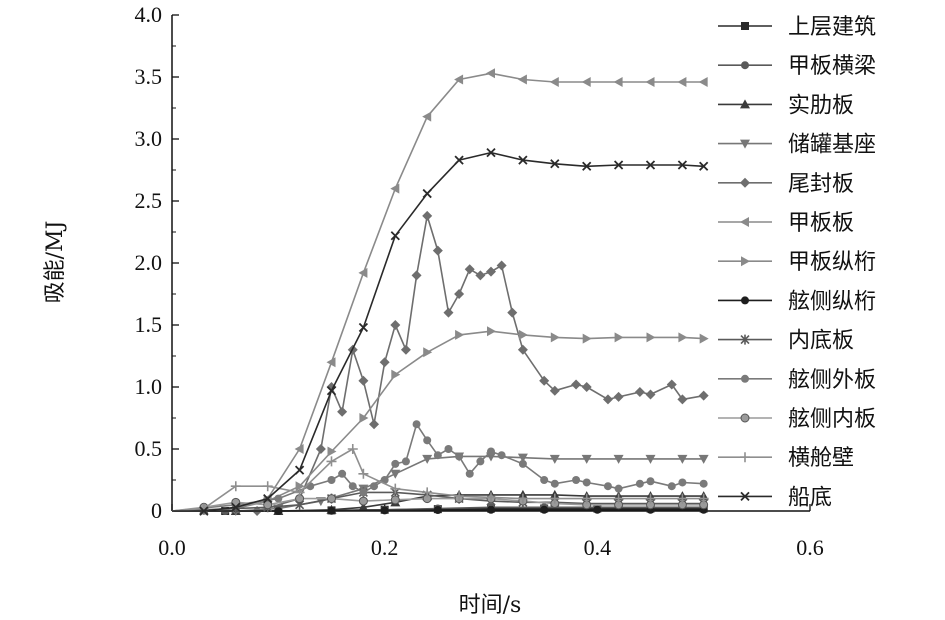 This screenshot has width=945, height=620. I want to click on legend-label: 舷侧纵桁, so click(832, 301).